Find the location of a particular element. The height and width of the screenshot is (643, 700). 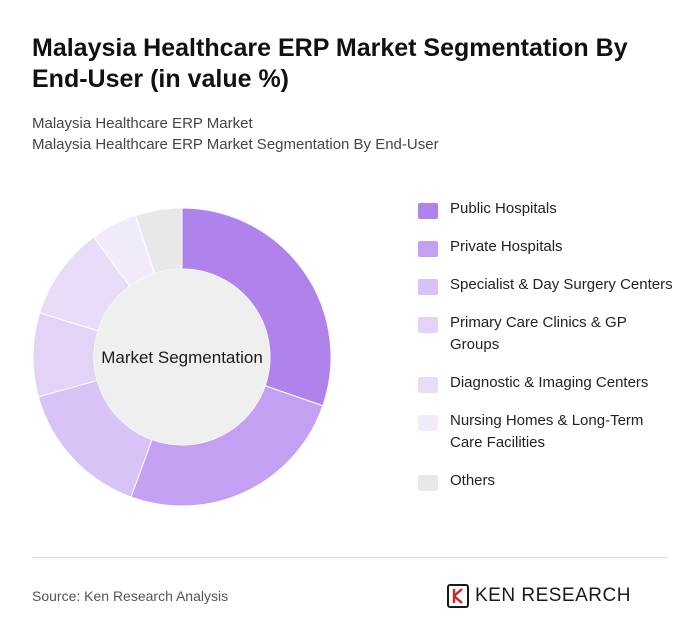

source-note: Source: Ken Research Analysis is located at coordinates (130, 596).